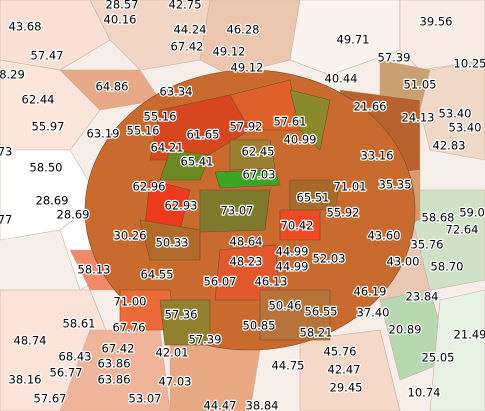  I want to click on region-label: 58.68, so click(438, 218).